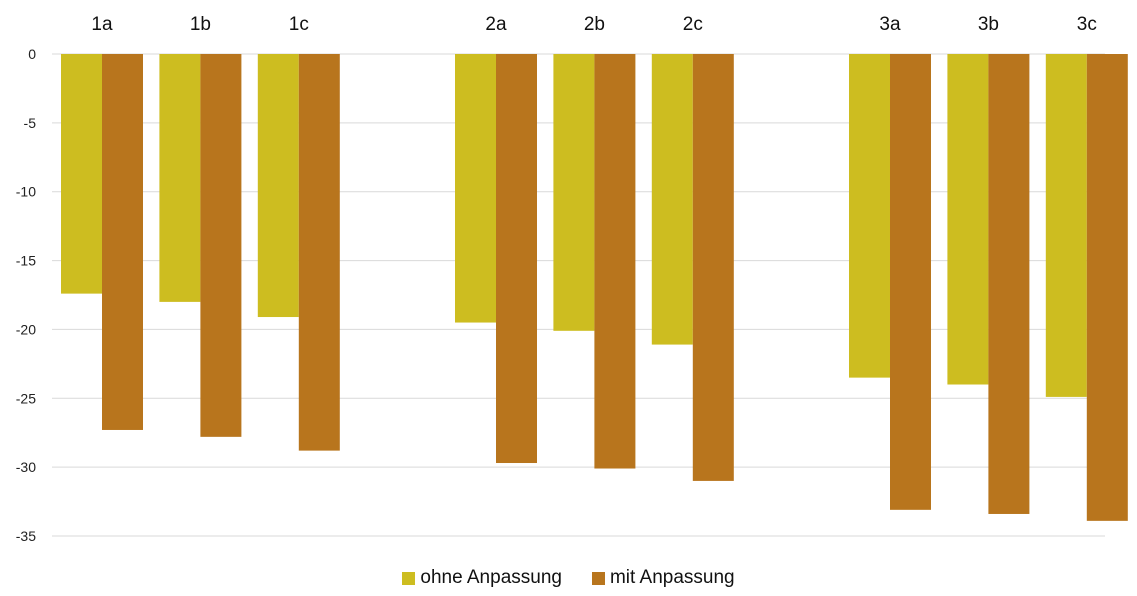 The width and height of the screenshot is (1137, 596). I want to click on y-tick-label: -20, so click(26, 329).